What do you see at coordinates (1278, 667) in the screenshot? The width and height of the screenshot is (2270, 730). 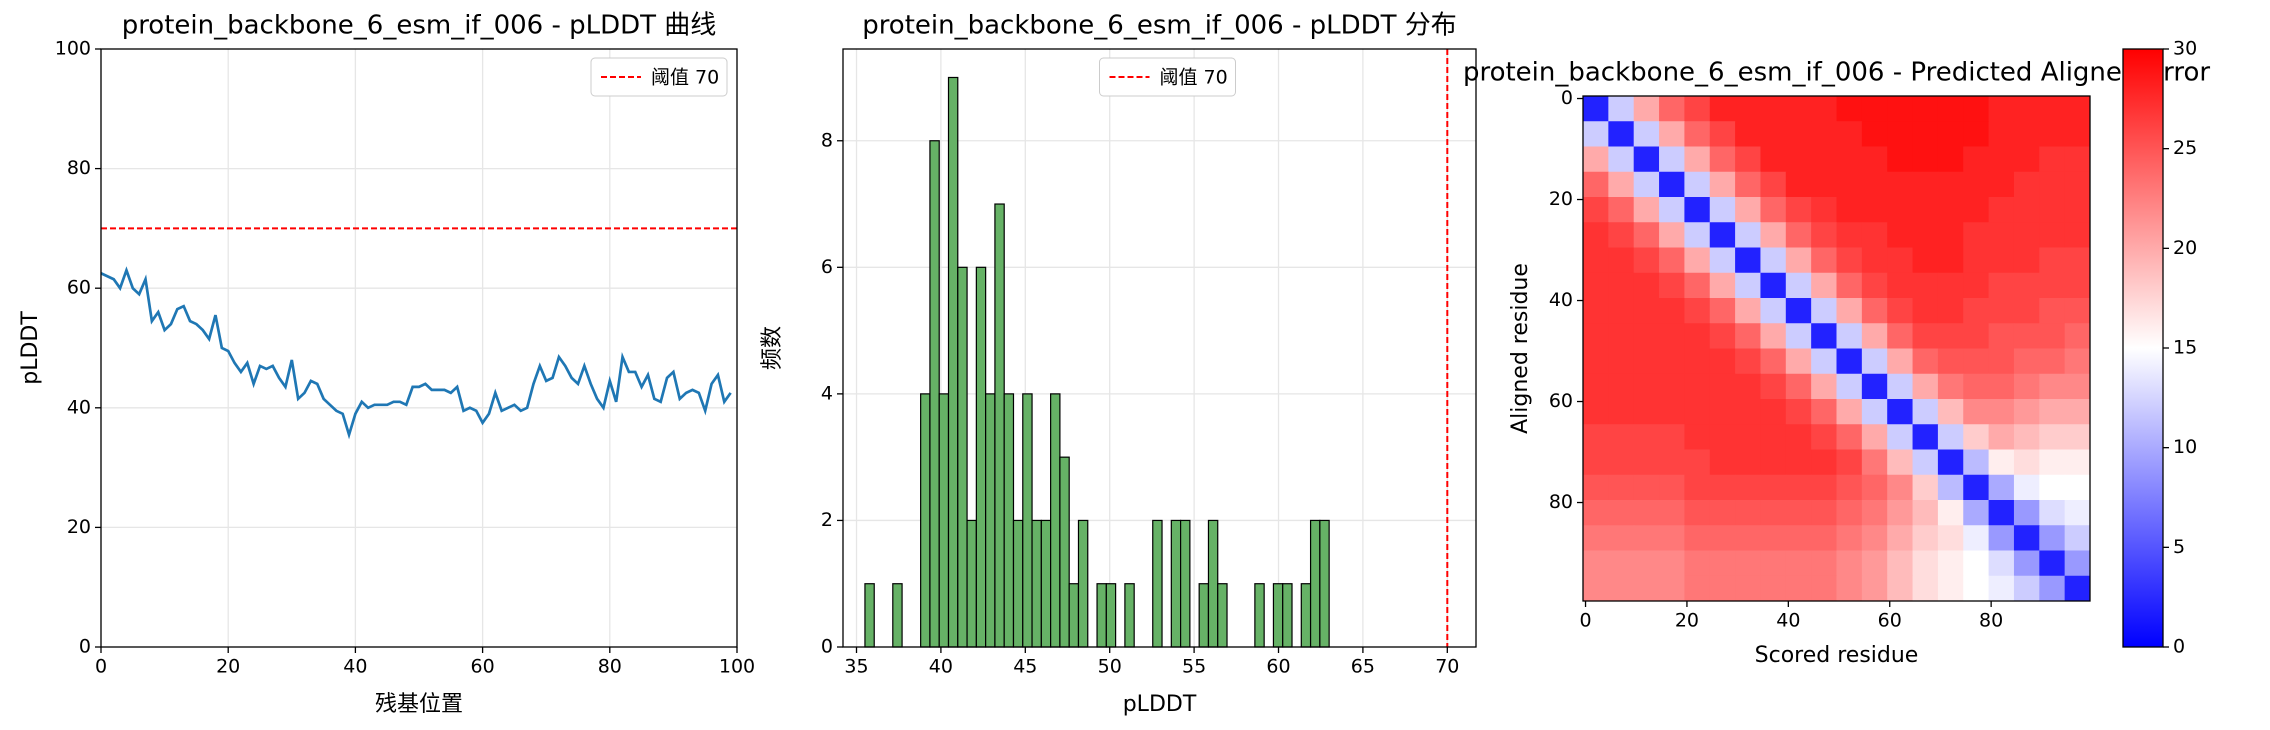 I see `x-tick-label: 60` at bounding box center [1278, 667].